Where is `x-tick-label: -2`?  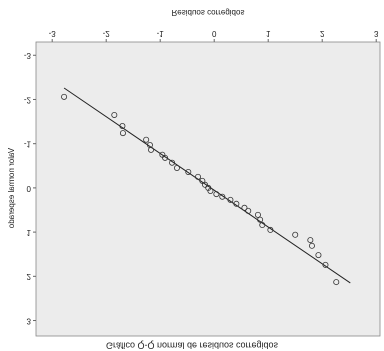 x-tick-label: -2 is located at coordinates (107, 33).